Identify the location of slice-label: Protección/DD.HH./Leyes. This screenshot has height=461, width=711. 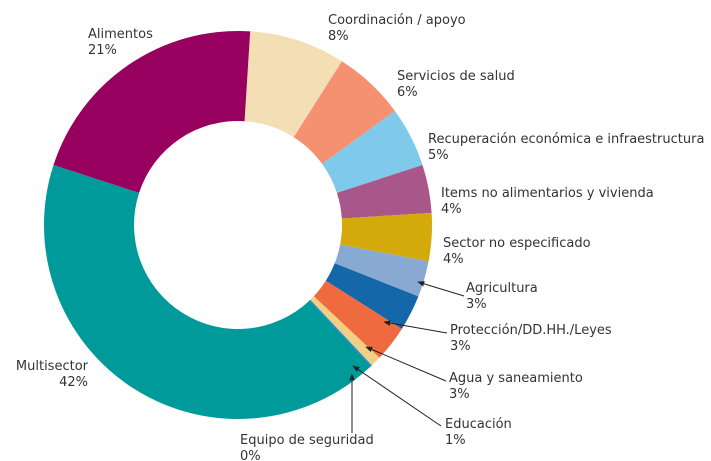
(531, 330).